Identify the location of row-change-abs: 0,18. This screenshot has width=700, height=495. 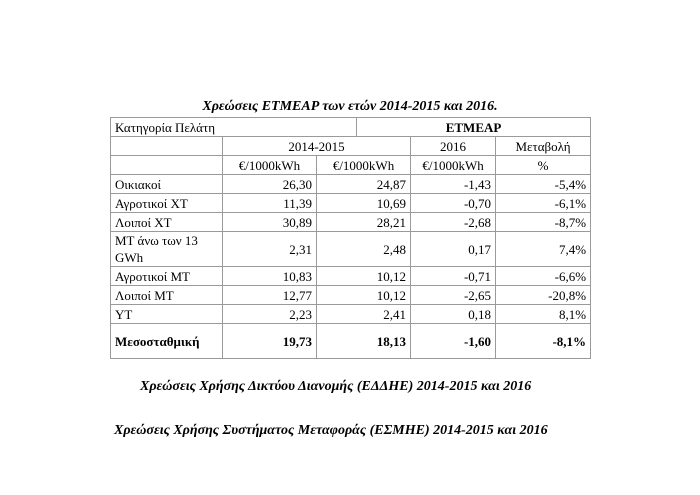
(453, 314).